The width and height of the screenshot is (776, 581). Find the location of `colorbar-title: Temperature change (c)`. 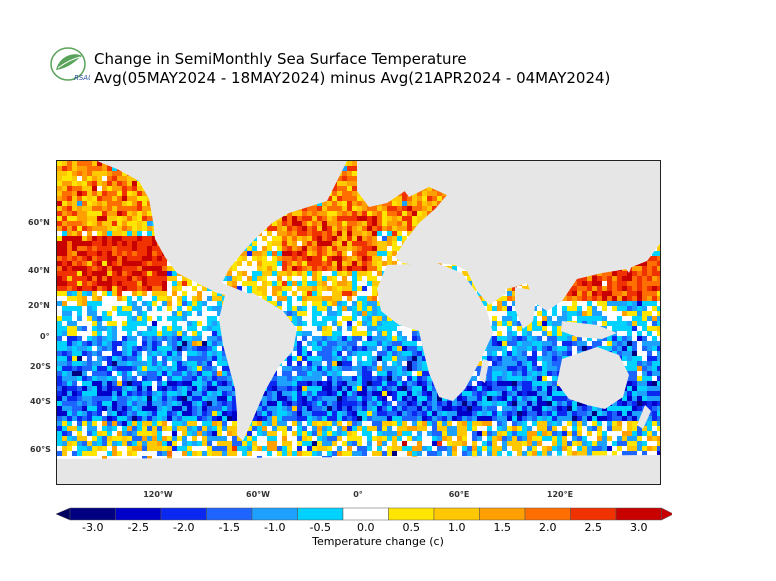

colorbar-title: Temperature change (c) is located at coordinates (378, 541).